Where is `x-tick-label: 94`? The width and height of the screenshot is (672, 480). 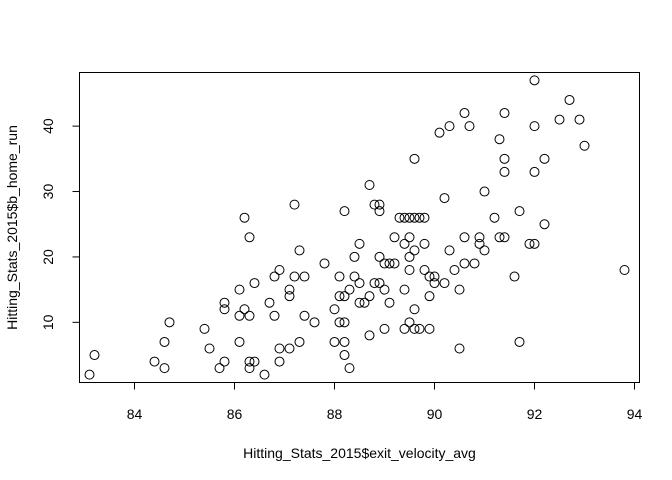 x-tick-label: 94 is located at coordinates (635, 414).